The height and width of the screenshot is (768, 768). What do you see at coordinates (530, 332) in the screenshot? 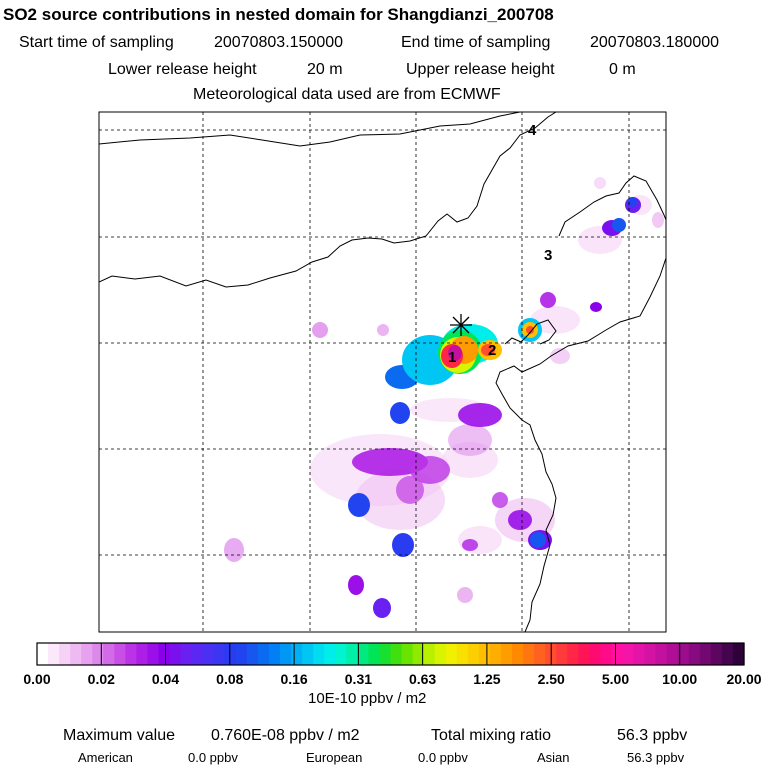
I see `coastline-peninsula` at bounding box center [530, 332].